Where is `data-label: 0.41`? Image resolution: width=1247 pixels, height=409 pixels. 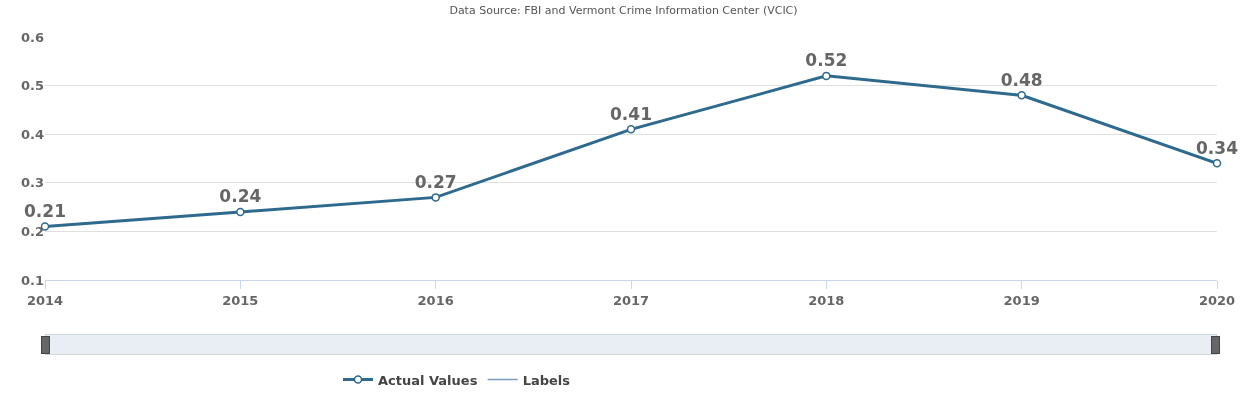
data-label: 0.41 is located at coordinates (631, 113).